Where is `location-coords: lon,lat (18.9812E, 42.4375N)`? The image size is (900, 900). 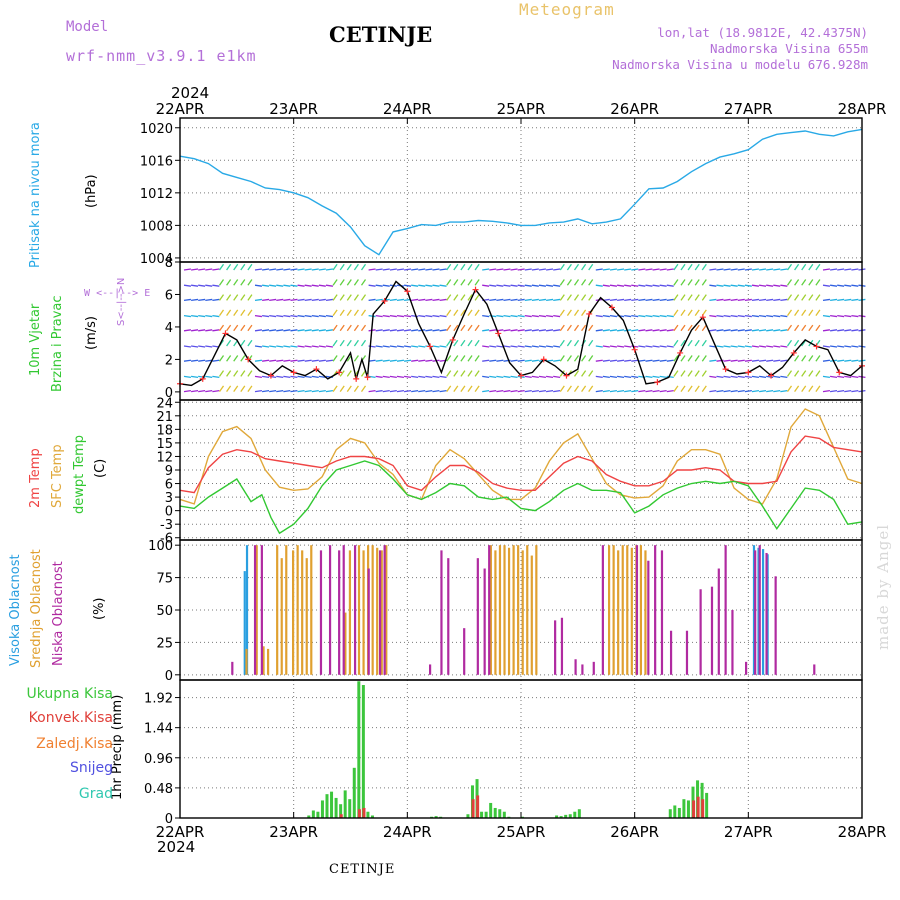
location-coords: lon,lat (18.9812E, 42.4375N) is located at coordinates (762, 32).